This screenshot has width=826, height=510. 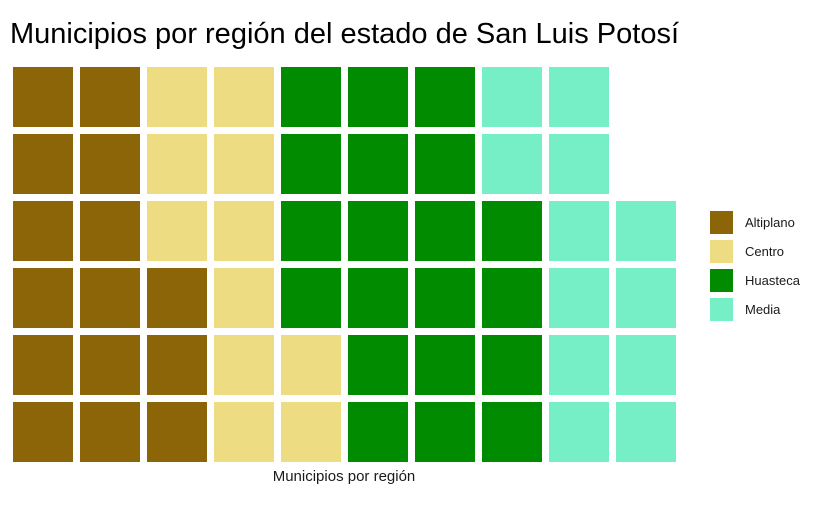 What do you see at coordinates (770, 222) in the screenshot?
I see `legend-label: Altiplano` at bounding box center [770, 222].